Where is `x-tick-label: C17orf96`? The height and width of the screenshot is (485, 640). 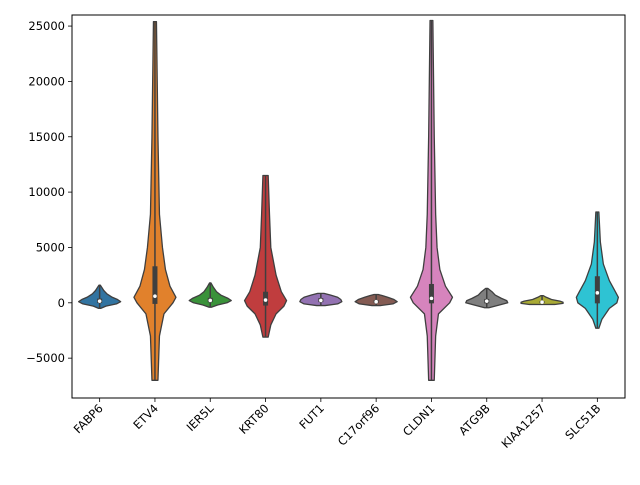
x-tick-label: C17orf96 is located at coordinates (358, 424).